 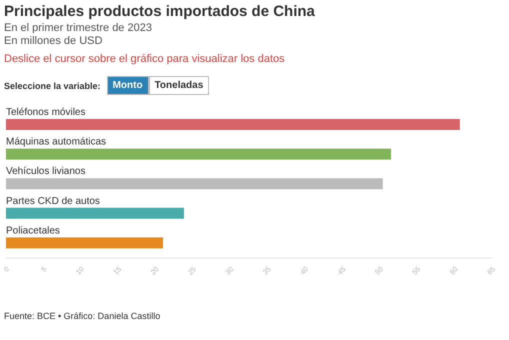 What do you see at coordinates (46, 172) in the screenshot?
I see `y-tick-label: Vehículos livianos` at bounding box center [46, 172].